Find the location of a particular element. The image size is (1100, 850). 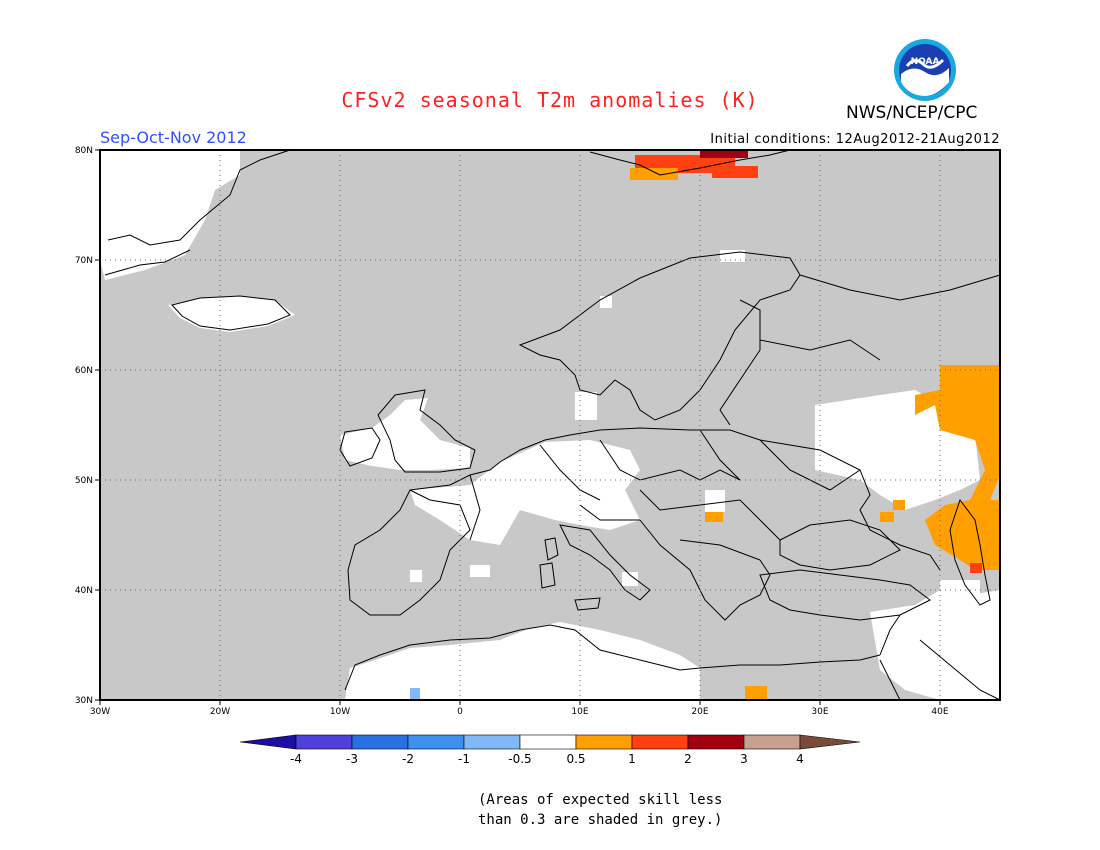

legend-label-minus1: -1 is located at coordinates (464, 759).